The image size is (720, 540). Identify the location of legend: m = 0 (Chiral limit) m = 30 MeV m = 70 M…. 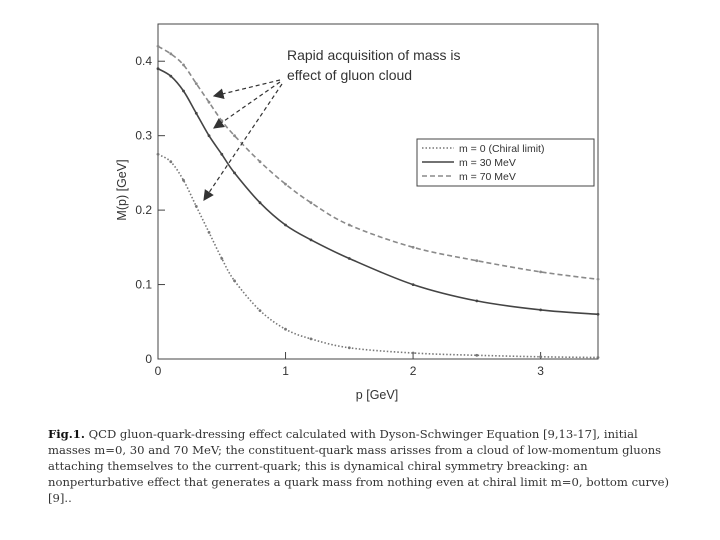
(505, 162).